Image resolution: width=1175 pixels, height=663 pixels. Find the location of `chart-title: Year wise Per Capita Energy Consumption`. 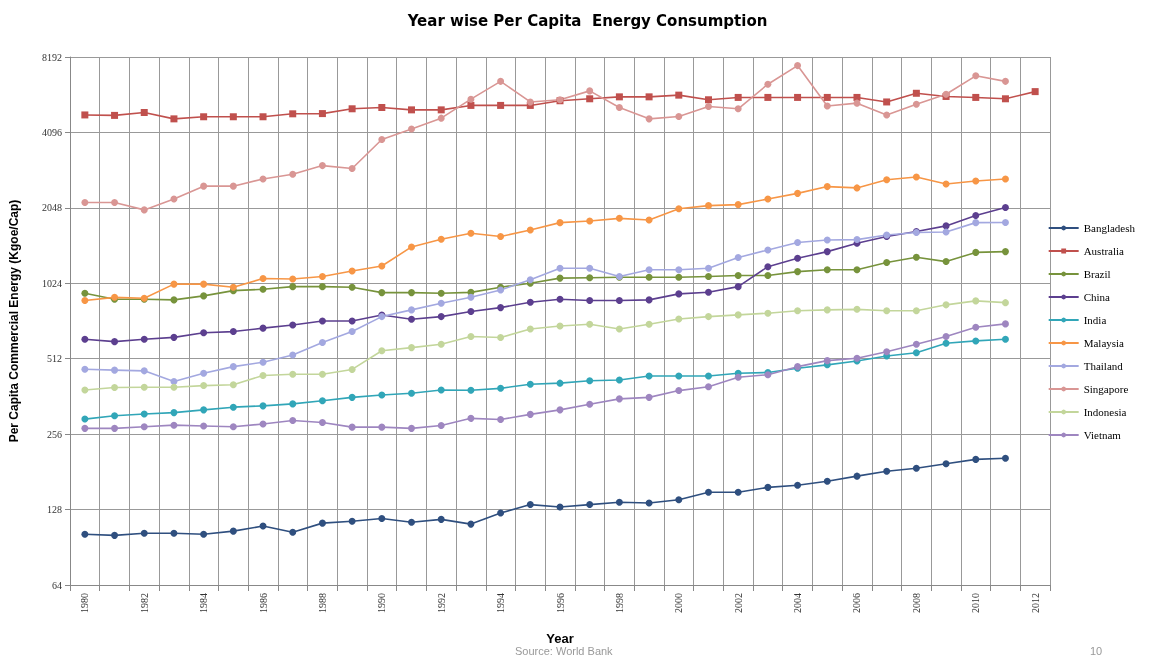

chart-title: Year wise Per Capita Energy Consumption is located at coordinates (587, 20).